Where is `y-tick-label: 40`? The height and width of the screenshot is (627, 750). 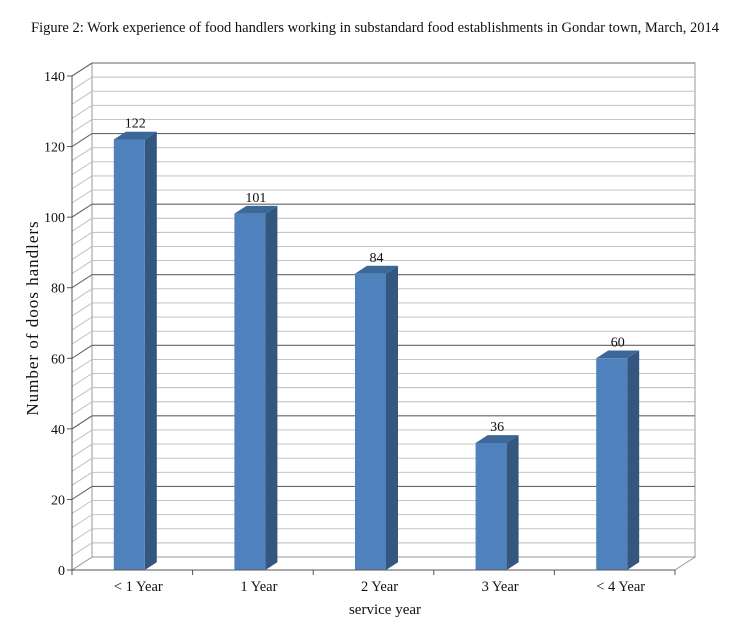
y-tick-label: 40 is located at coordinates (58, 430).